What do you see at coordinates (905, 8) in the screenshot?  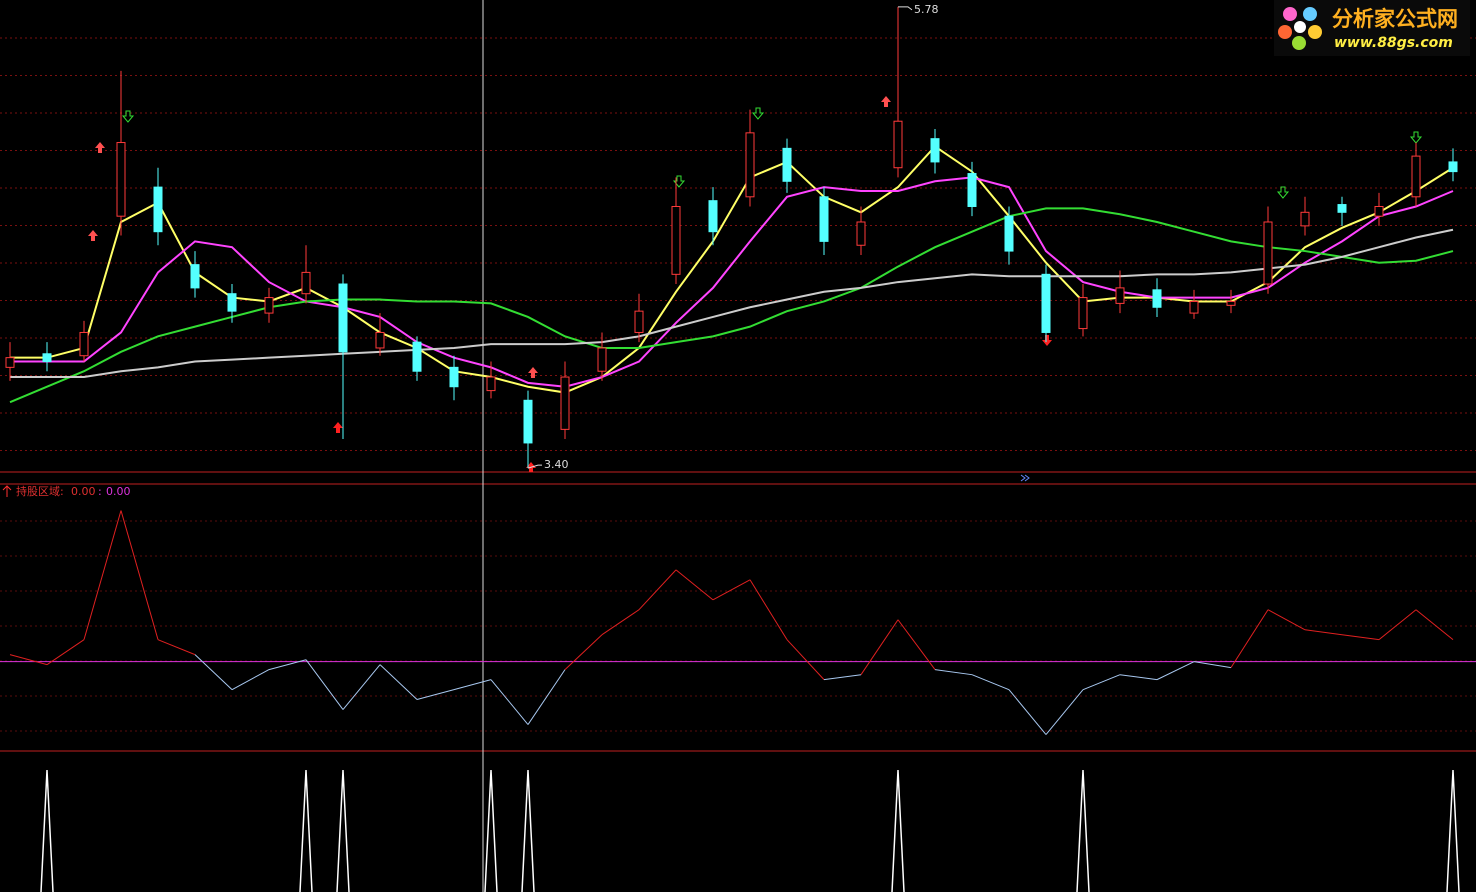 I see `max-pointer` at bounding box center [905, 8].